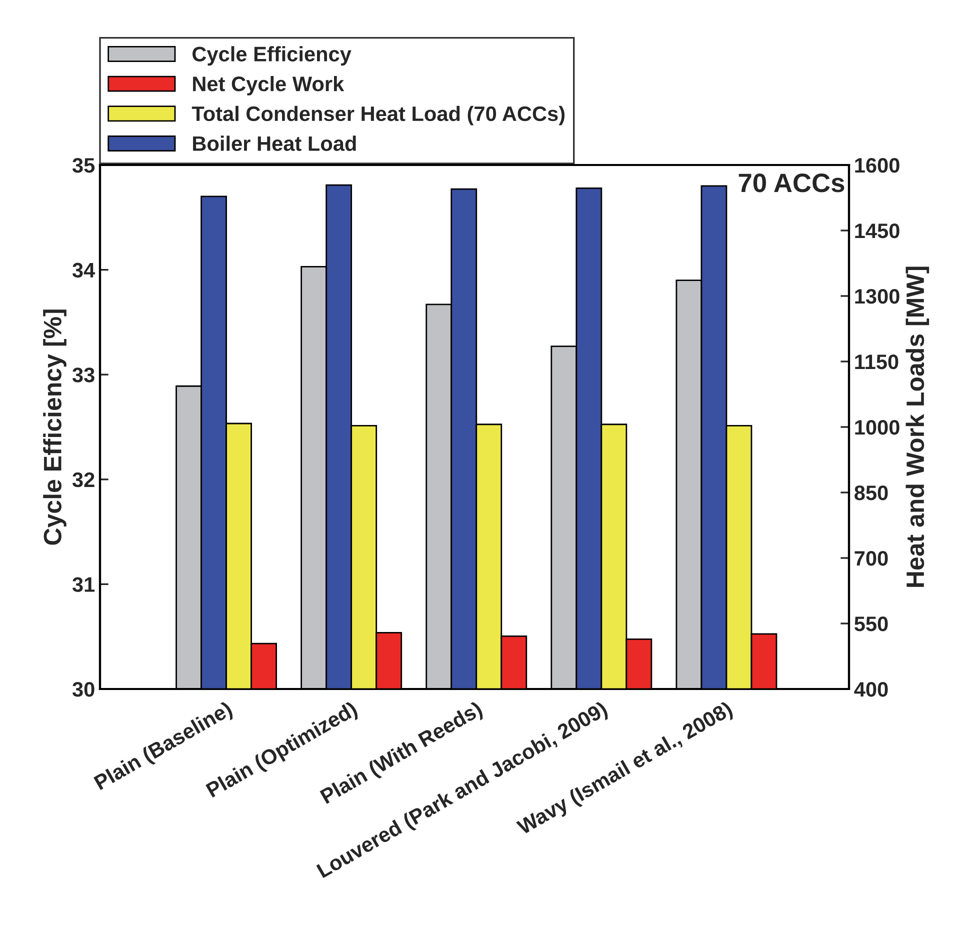  Describe the element at coordinates (871, 493) in the screenshot. I see `y2-tick-label: 850` at that location.